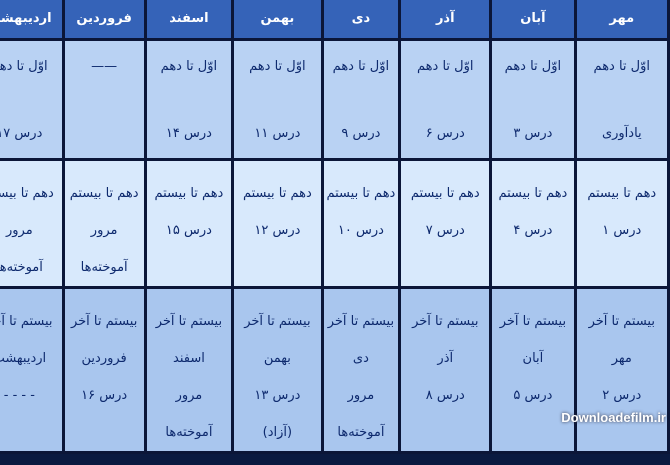  Describe the element at coordinates (277, 99) in the screenshot. I see `schedule-cell: اوّل تا دهم درس ۱۱` at that location.